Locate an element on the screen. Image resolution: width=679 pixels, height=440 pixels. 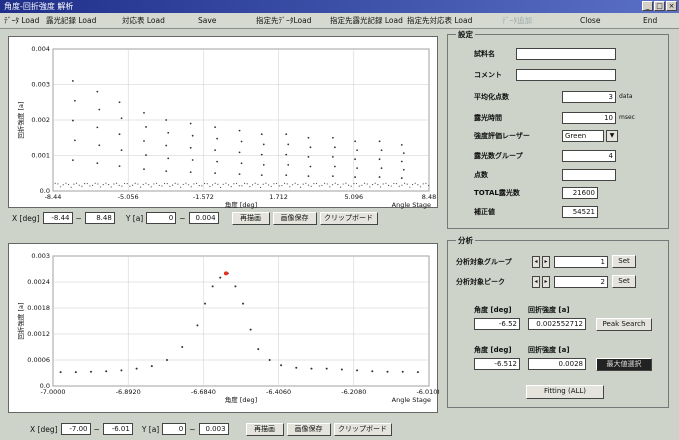
bottom-y-from-input: 0 is located at coordinates (174, 429).